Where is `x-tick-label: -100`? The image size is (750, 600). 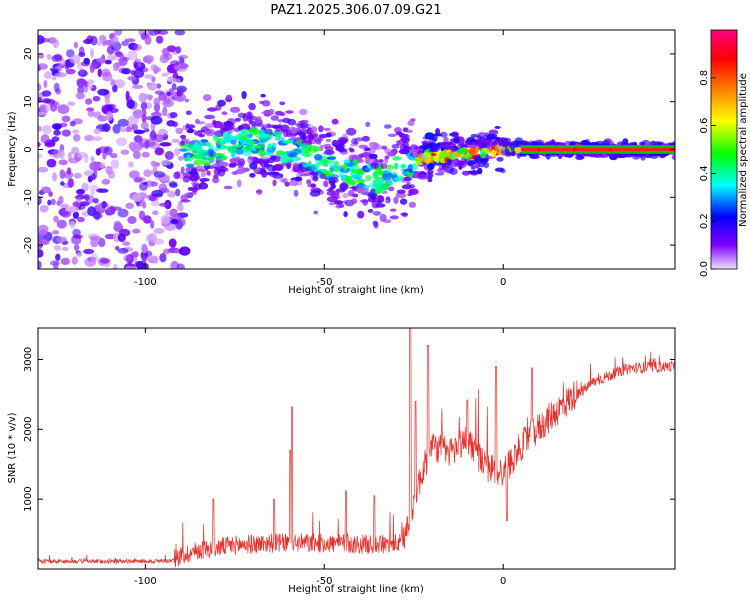
x-tick-label: -100 is located at coordinates (145, 282).